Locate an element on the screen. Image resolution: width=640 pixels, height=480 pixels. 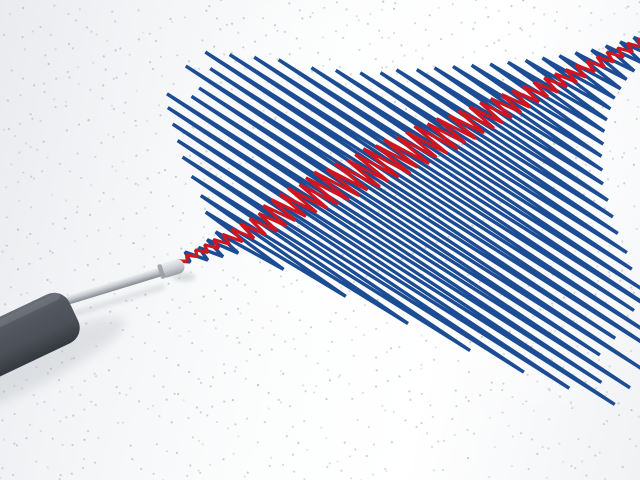
seismograph-pen is located at coordinates (92, 345).